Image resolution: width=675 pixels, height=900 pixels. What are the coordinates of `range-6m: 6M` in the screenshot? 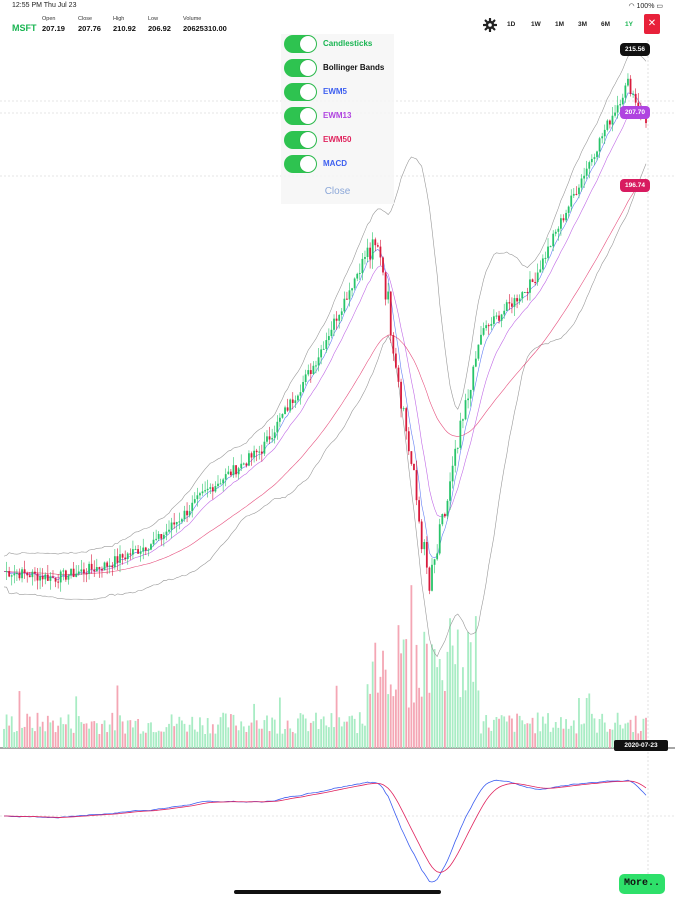 It's located at (606, 24).